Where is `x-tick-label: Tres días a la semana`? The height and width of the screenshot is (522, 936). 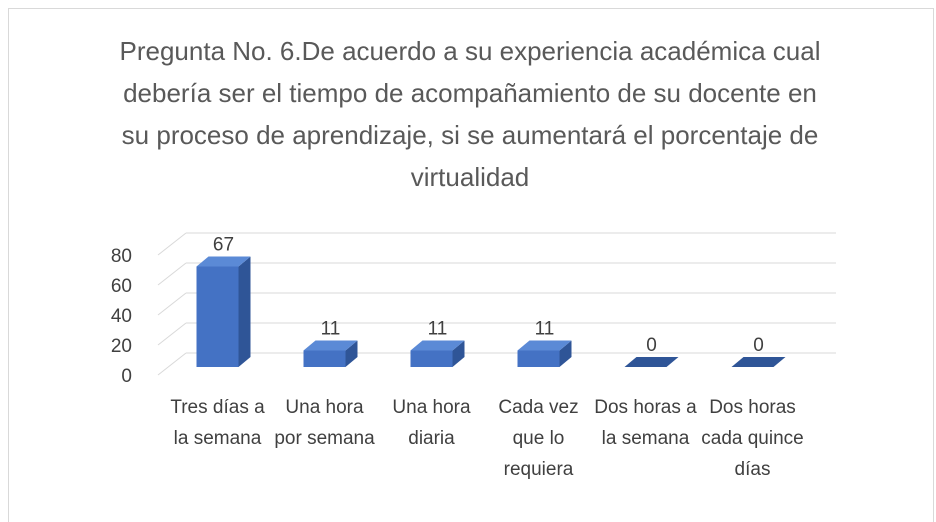
x-tick-label: Tres días a la semana is located at coordinates (217, 423).